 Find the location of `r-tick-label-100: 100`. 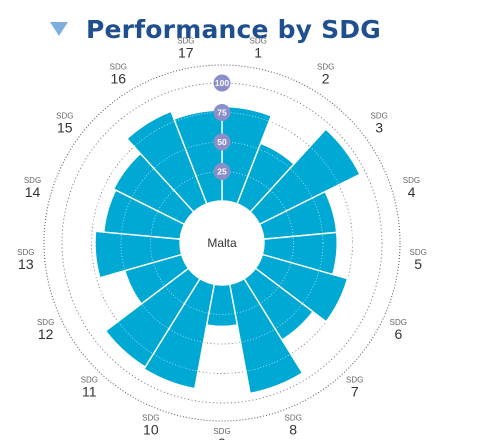

r-tick-label-100: 100 is located at coordinates (222, 83).